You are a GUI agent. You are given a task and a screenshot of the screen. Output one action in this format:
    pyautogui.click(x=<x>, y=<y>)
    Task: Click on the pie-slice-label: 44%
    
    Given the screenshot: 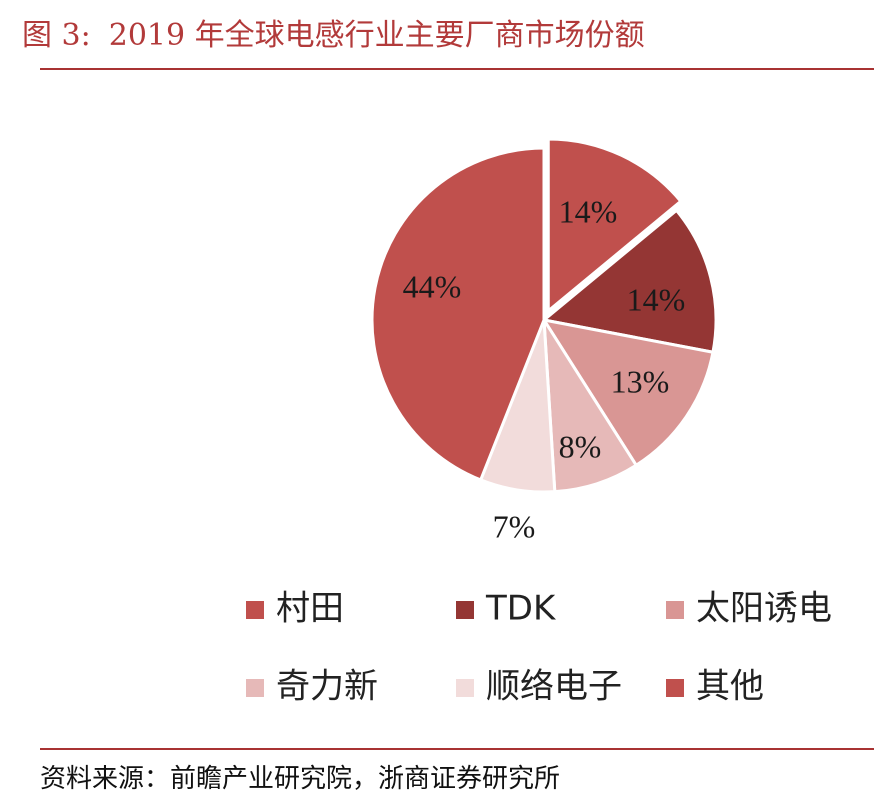 What is the action you would take?
    pyautogui.click(x=432, y=286)
    